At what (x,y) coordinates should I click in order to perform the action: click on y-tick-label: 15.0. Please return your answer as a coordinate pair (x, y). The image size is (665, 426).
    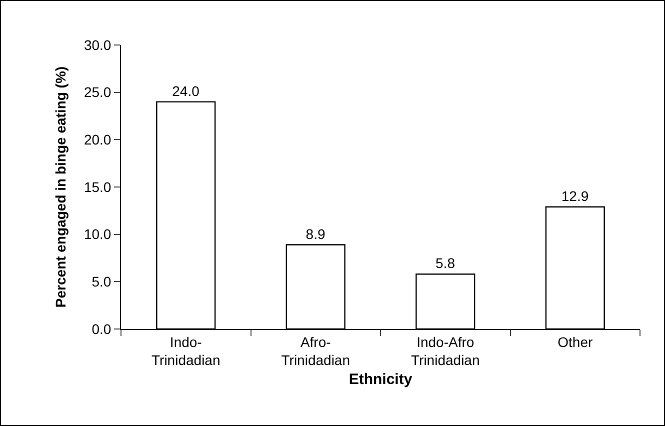
    Looking at the image, I should click on (98, 186).